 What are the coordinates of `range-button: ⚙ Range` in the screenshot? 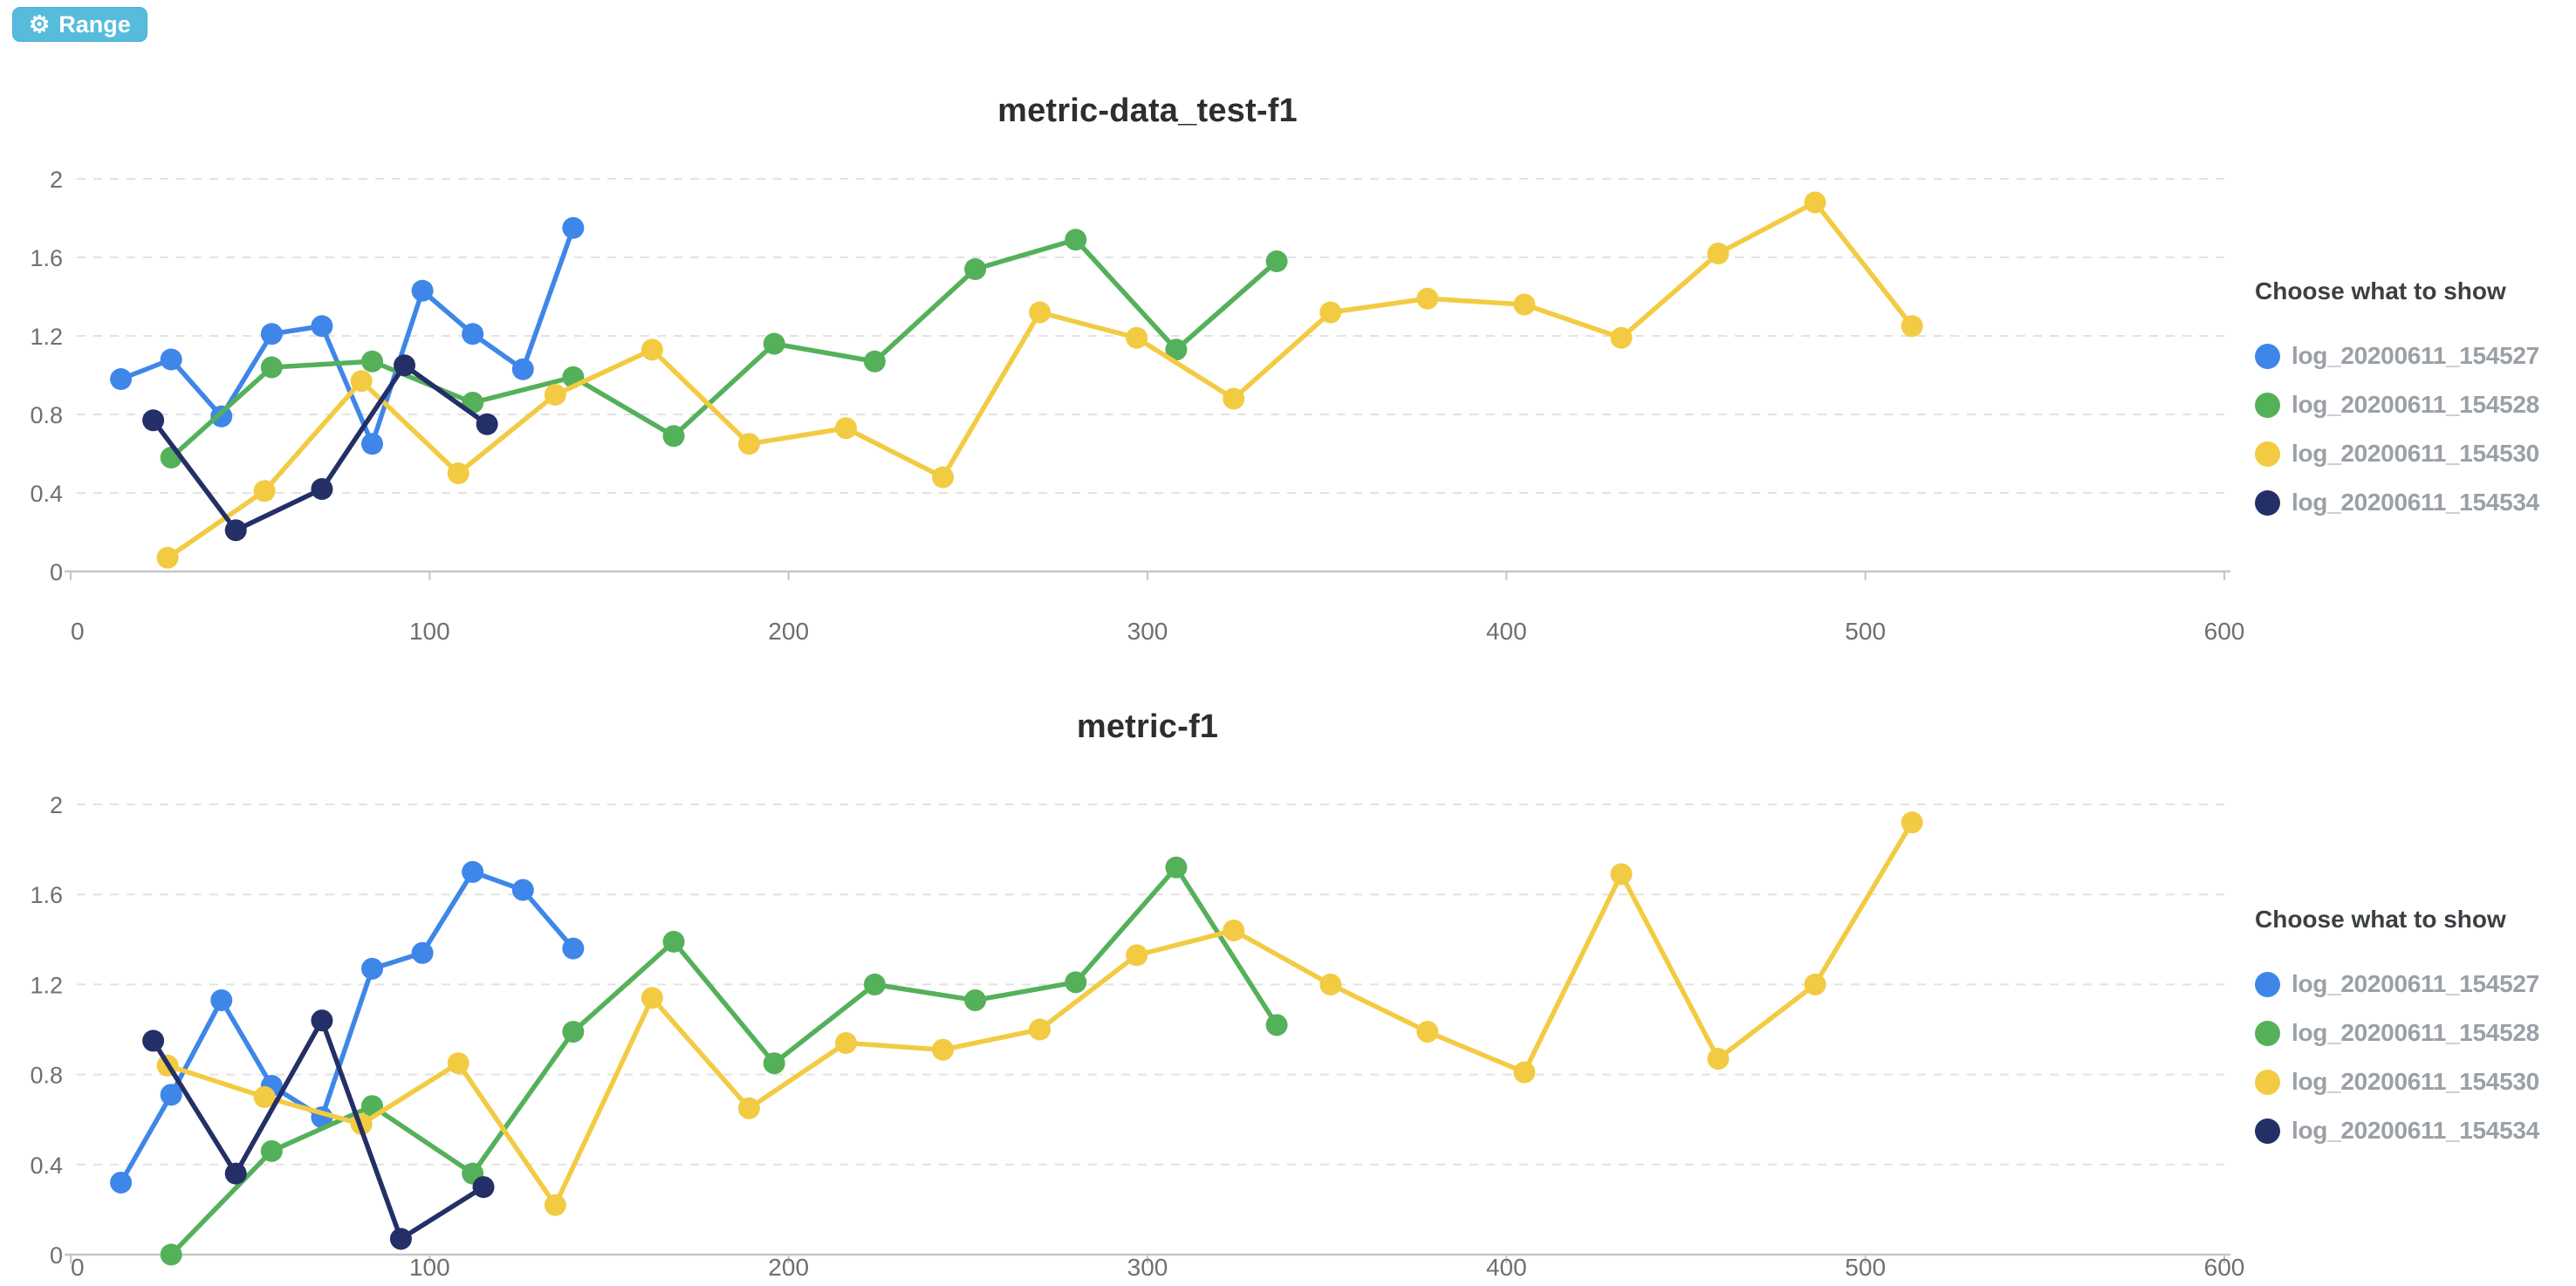 It's located at (79, 25).